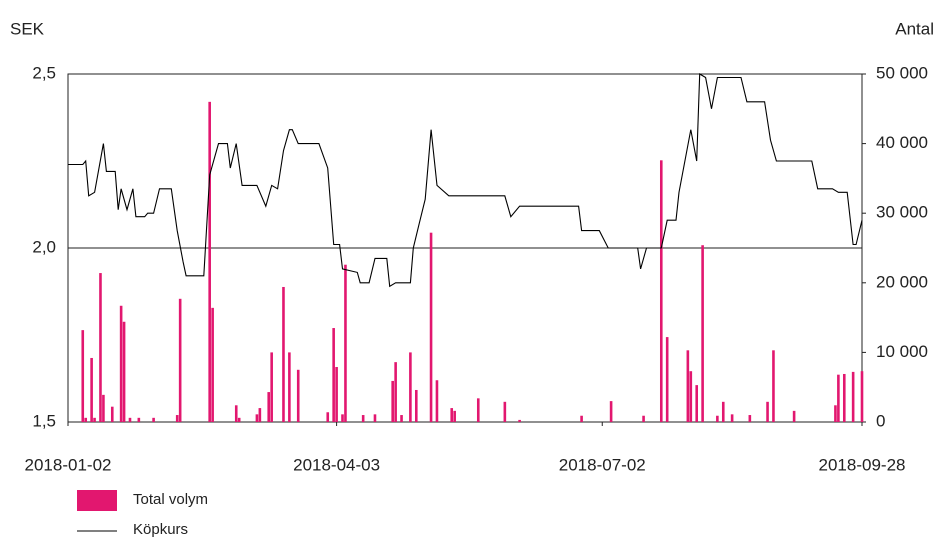  What do you see at coordinates (44, 72) in the screenshot?
I see `y-tick-label: 2,5` at bounding box center [44, 72].